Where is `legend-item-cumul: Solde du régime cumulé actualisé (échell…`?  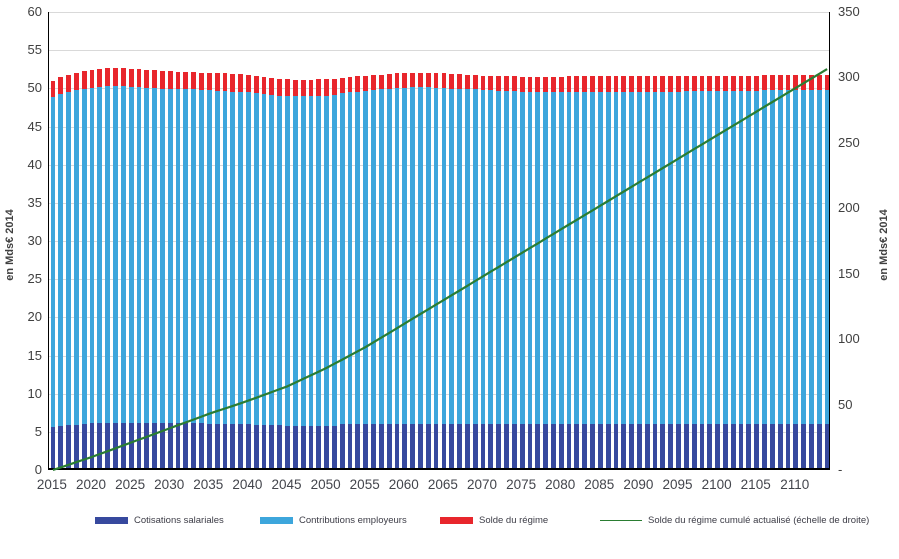
legend-item-cumul: Solde du régime cumulé actualisé (échell… is located at coordinates (734, 520).